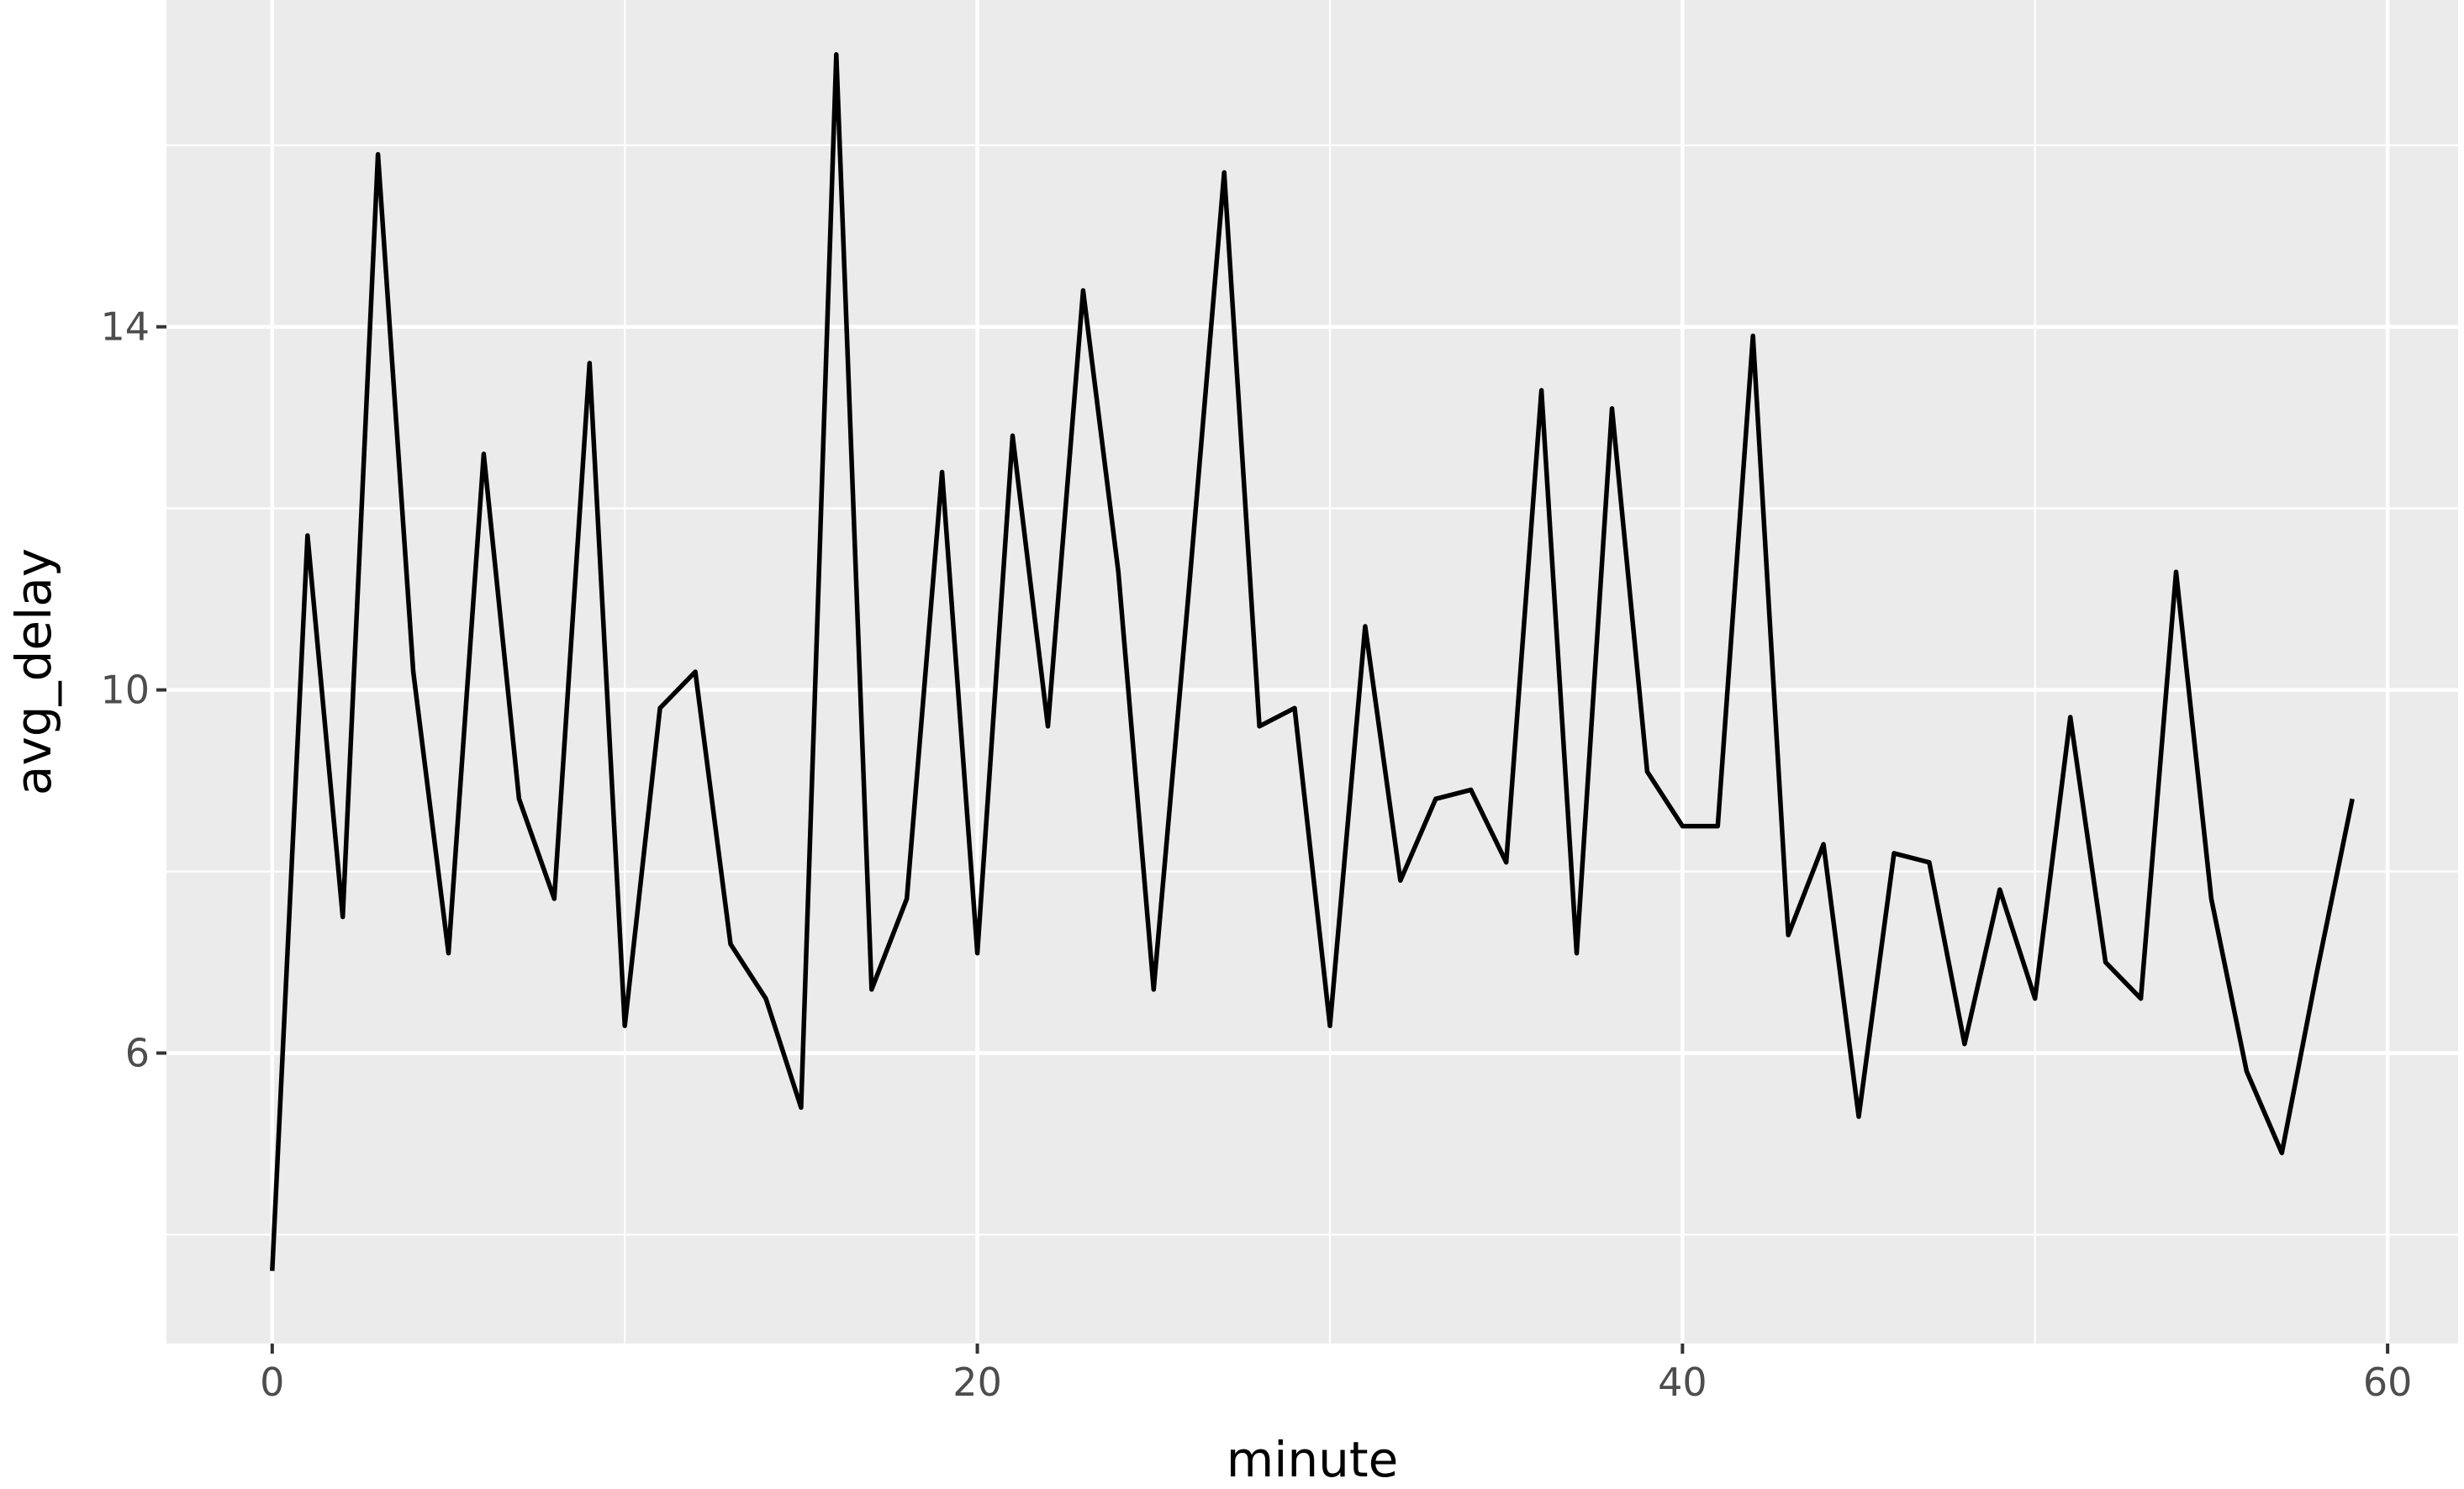 The width and height of the screenshot is (2464, 1489). What do you see at coordinates (977, 1382) in the screenshot?
I see `x-tick-label: 20` at bounding box center [977, 1382].